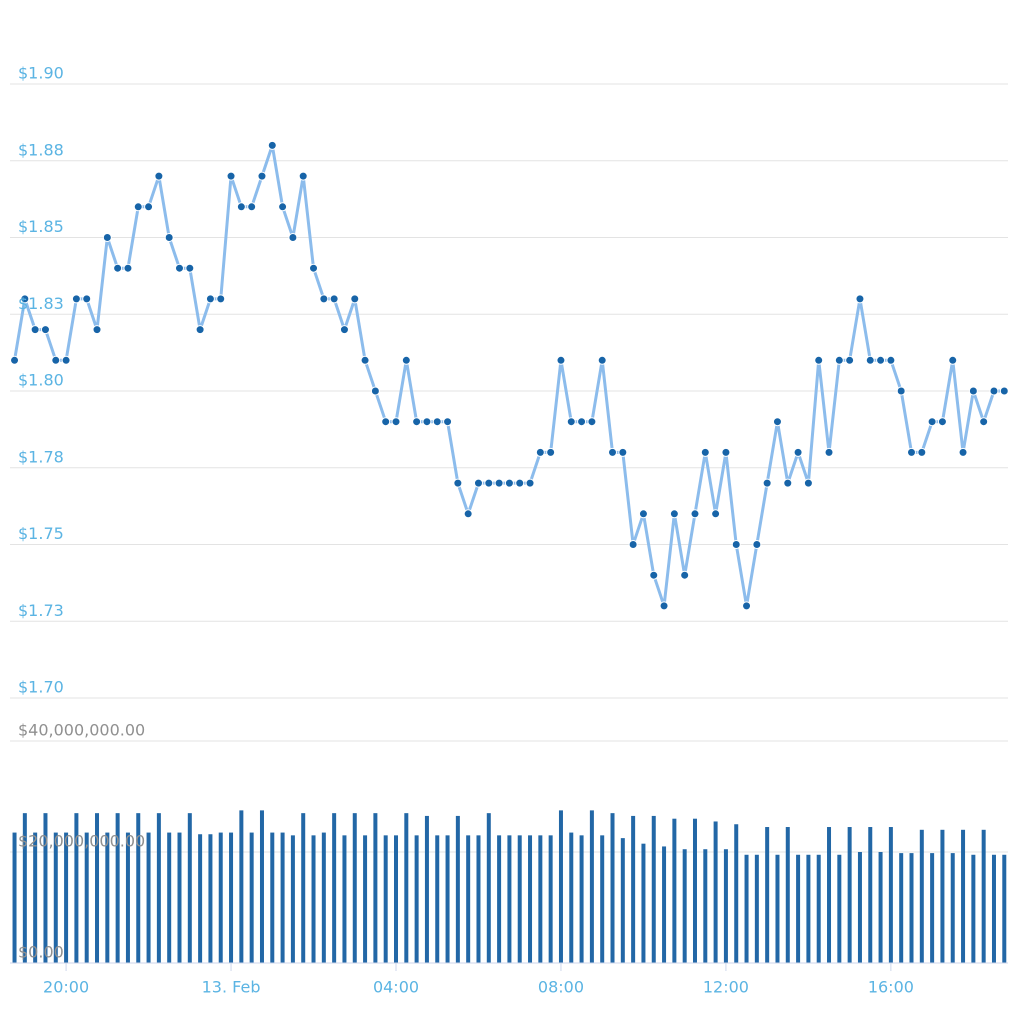 This screenshot has height=1024, width=1024. I want to click on x-tick-label: 08:00, so click(561, 987).